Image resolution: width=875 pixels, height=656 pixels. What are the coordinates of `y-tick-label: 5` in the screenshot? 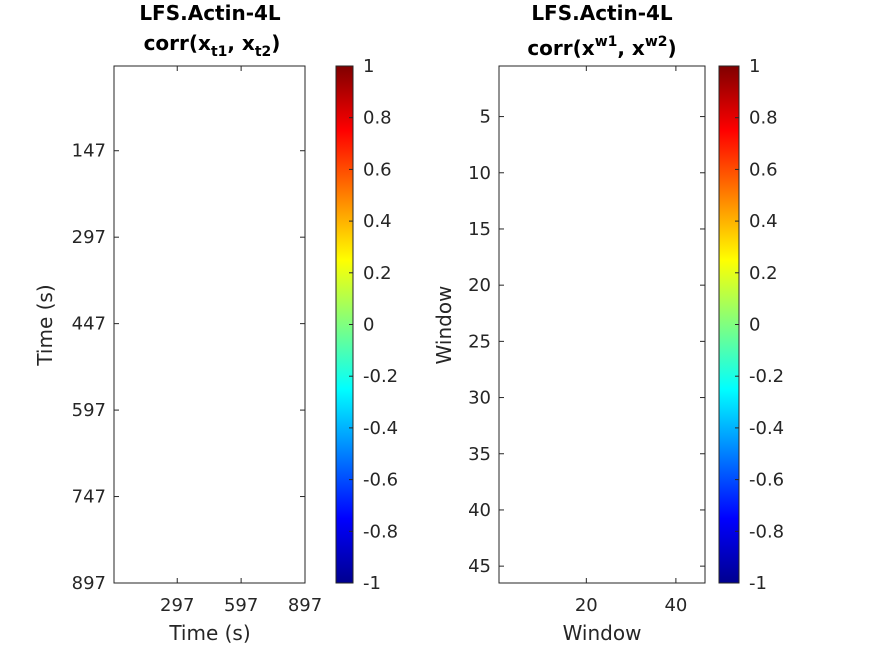 It's located at (485, 117).